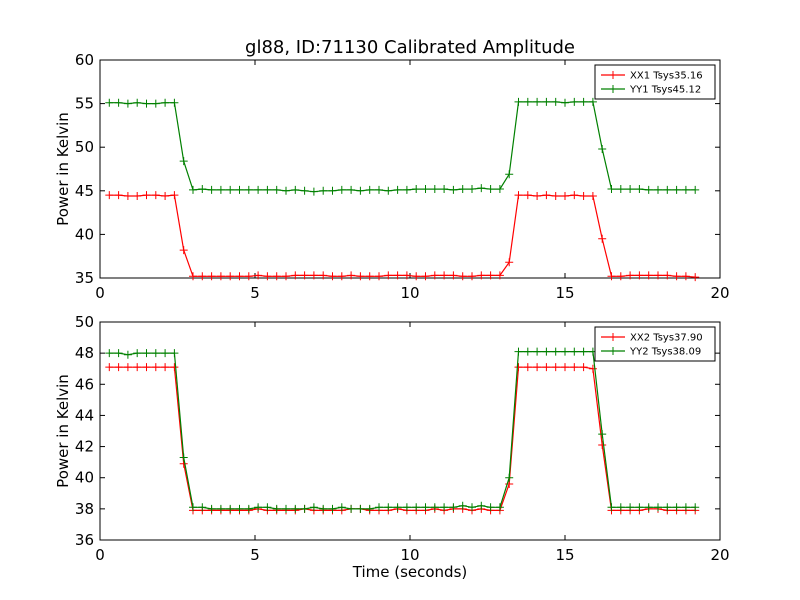 This screenshot has width=800, height=600. I want to click on y-tick-label: 50, so click(84, 322).